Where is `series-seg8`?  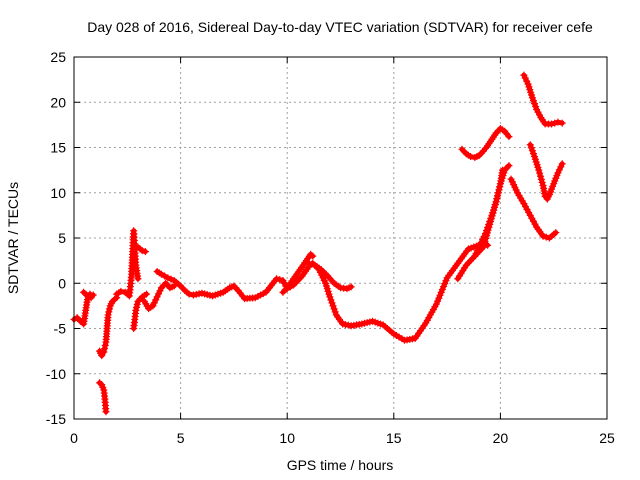
series-seg8 is located at coordinates (159, 296).